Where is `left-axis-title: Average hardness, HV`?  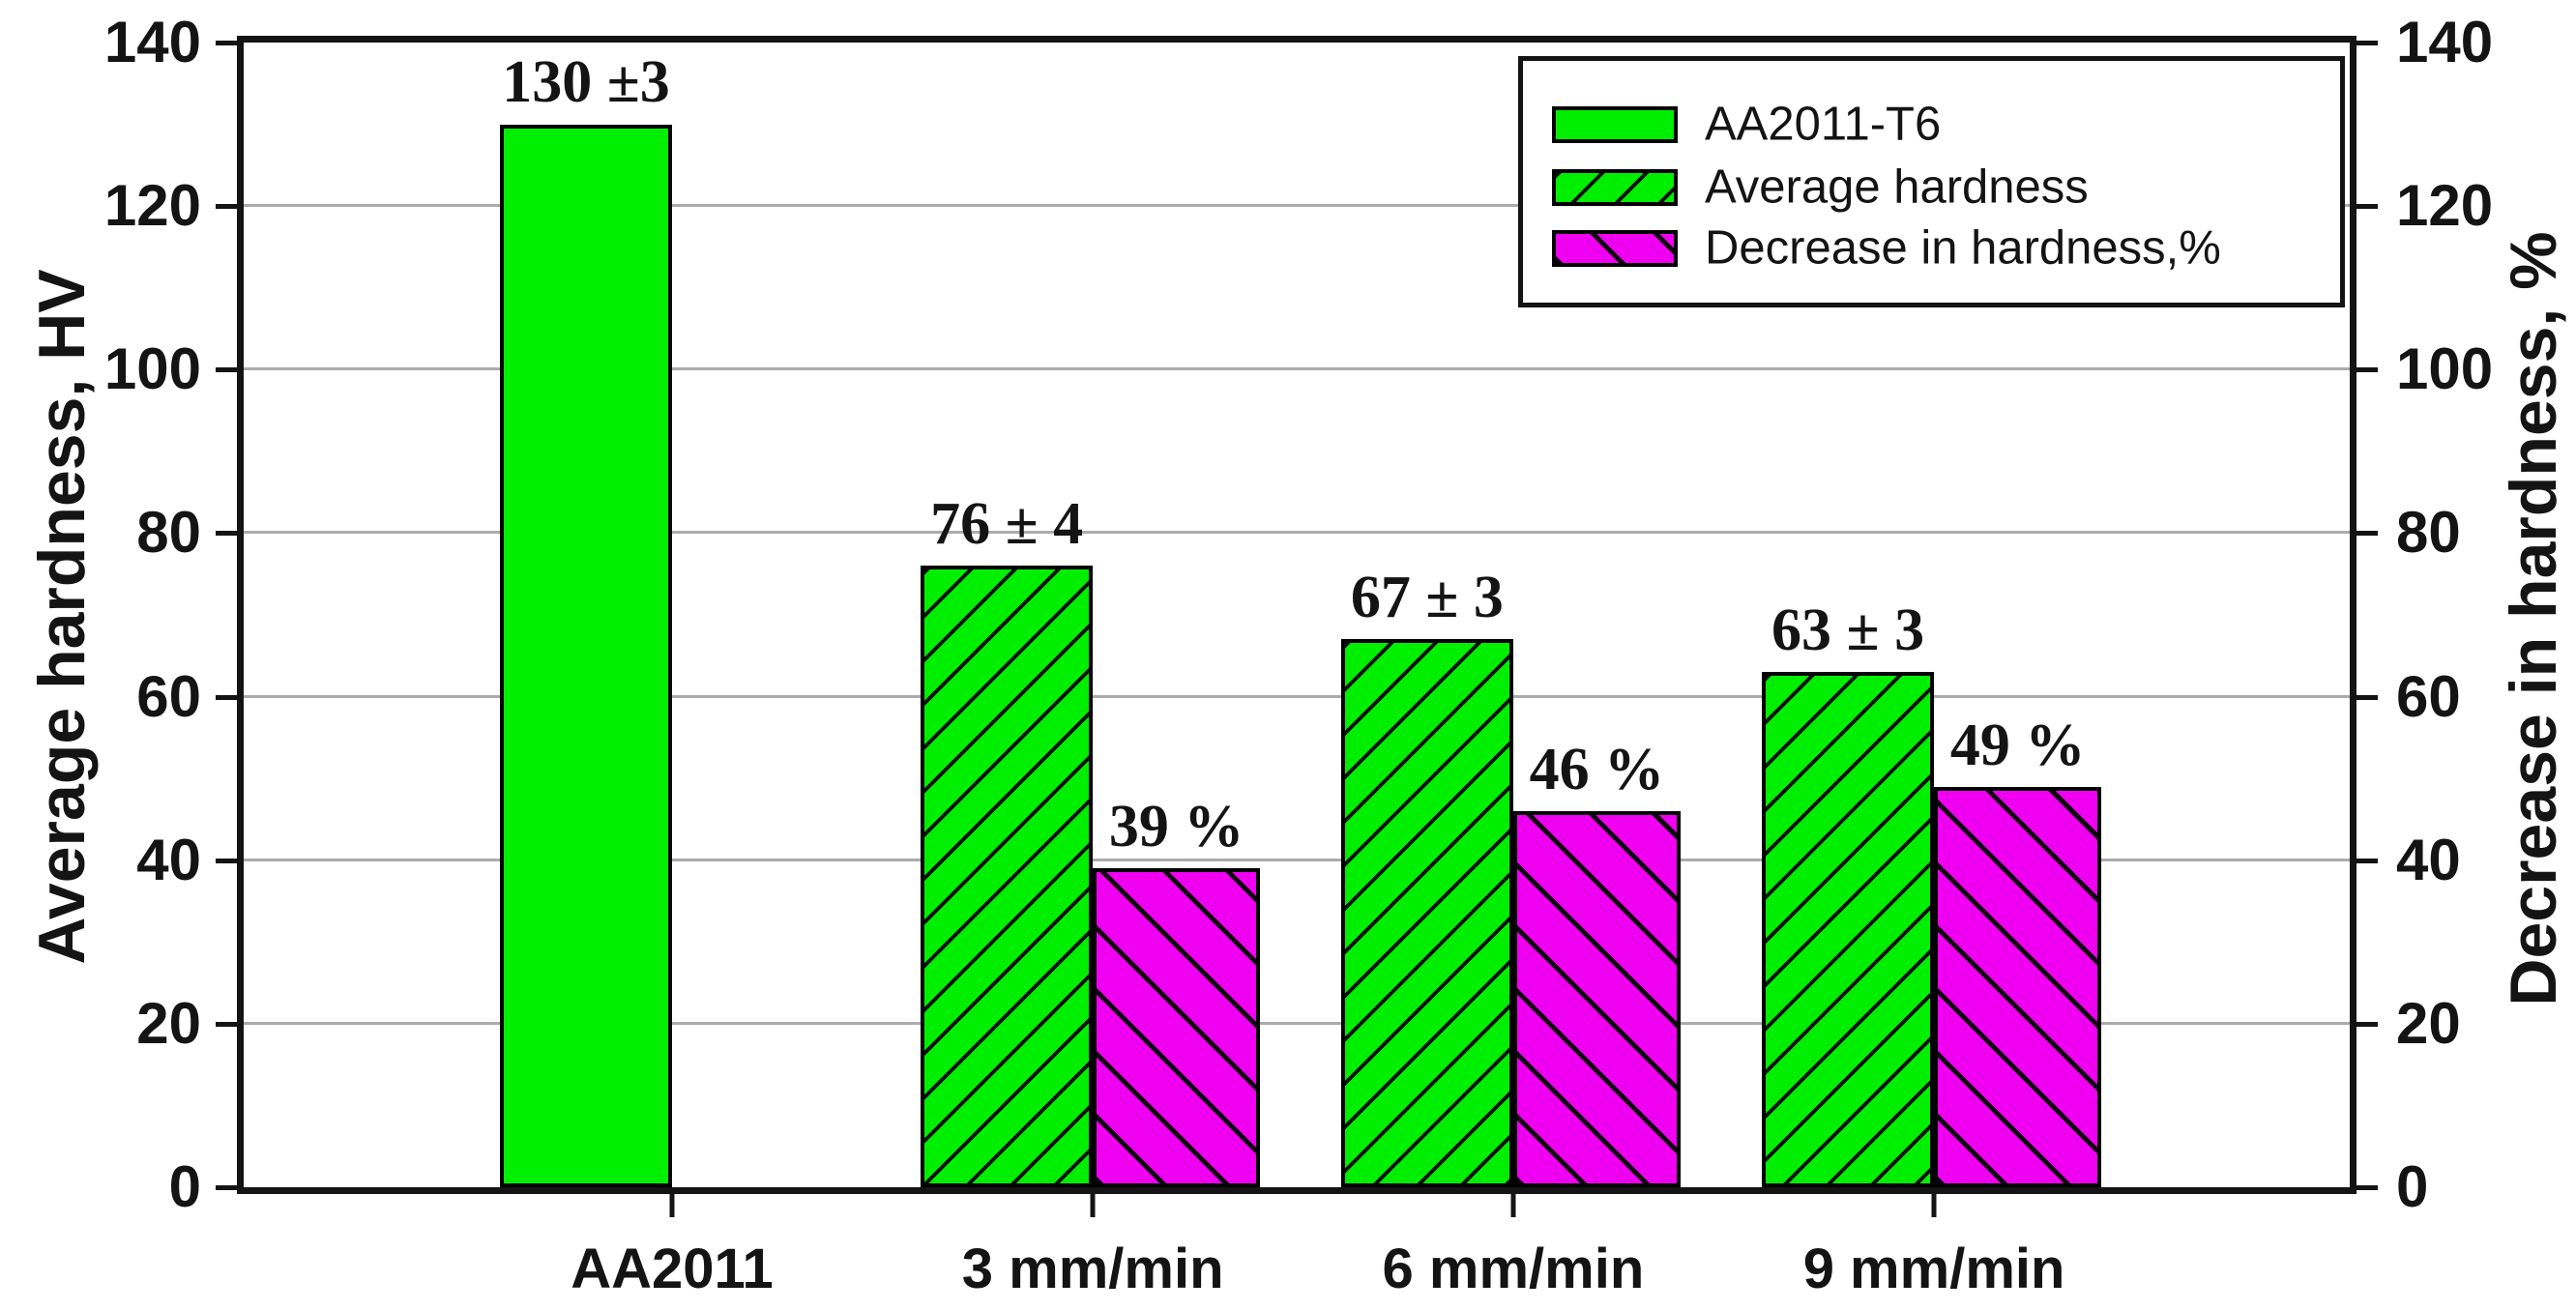 left-axis-title: Average hardness, HV is located at coordinates (62, 617).